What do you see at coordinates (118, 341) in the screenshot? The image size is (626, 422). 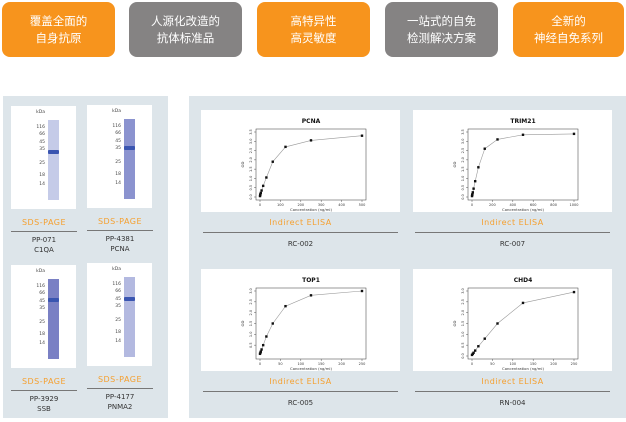 I see `marker-label: 14` at bounding box center [118, 341].